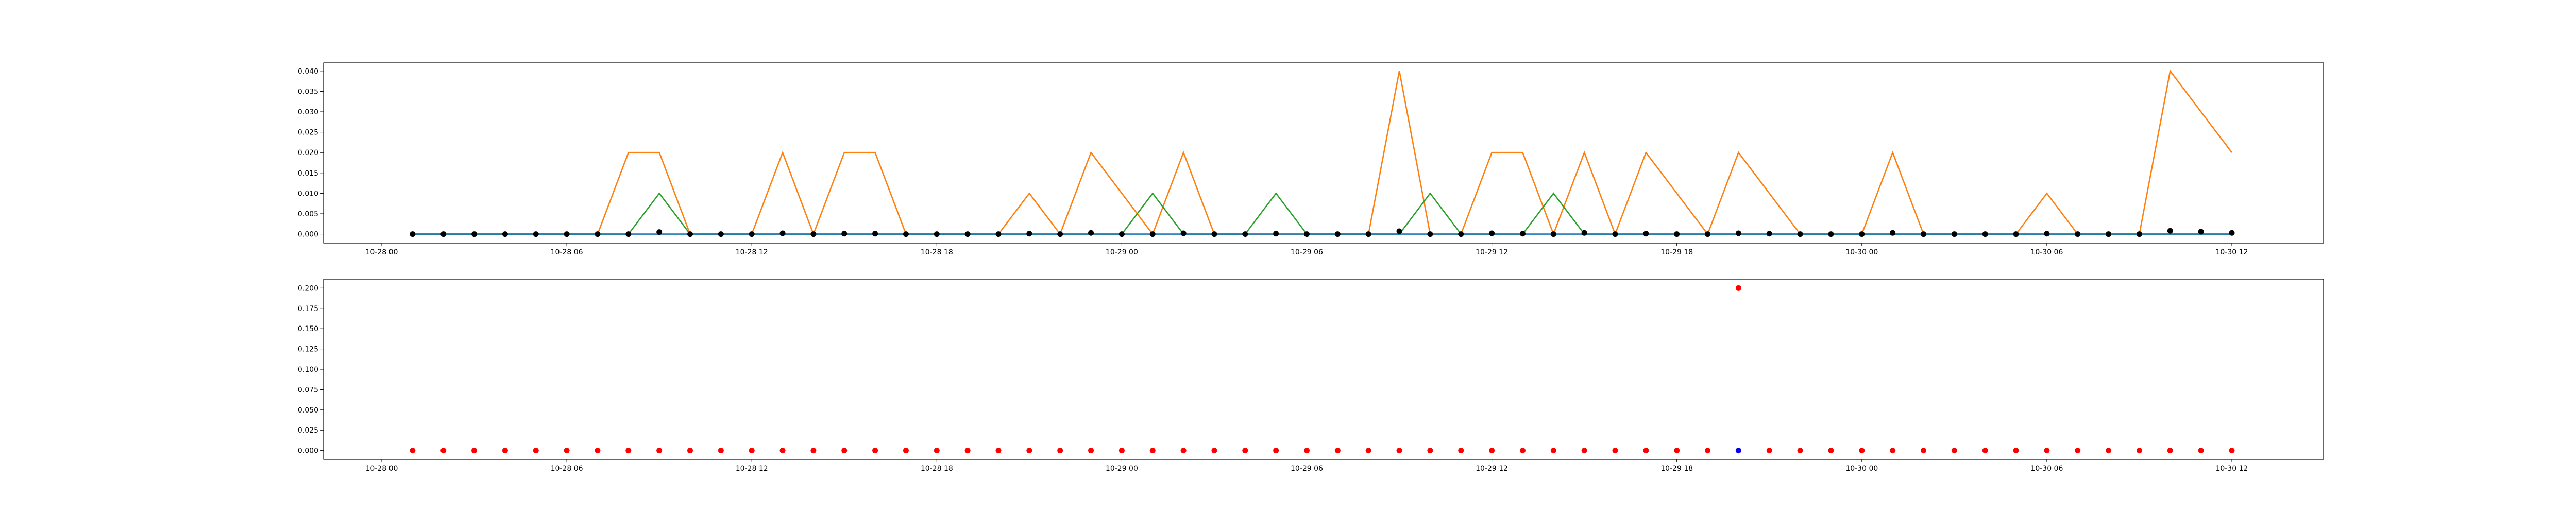 This screenshot has height=515, width=2576. What do you see at coordinates (308, 214) in the screenshot?
I see `y-tick-label: 0.005` at bounding box center [308, 214].